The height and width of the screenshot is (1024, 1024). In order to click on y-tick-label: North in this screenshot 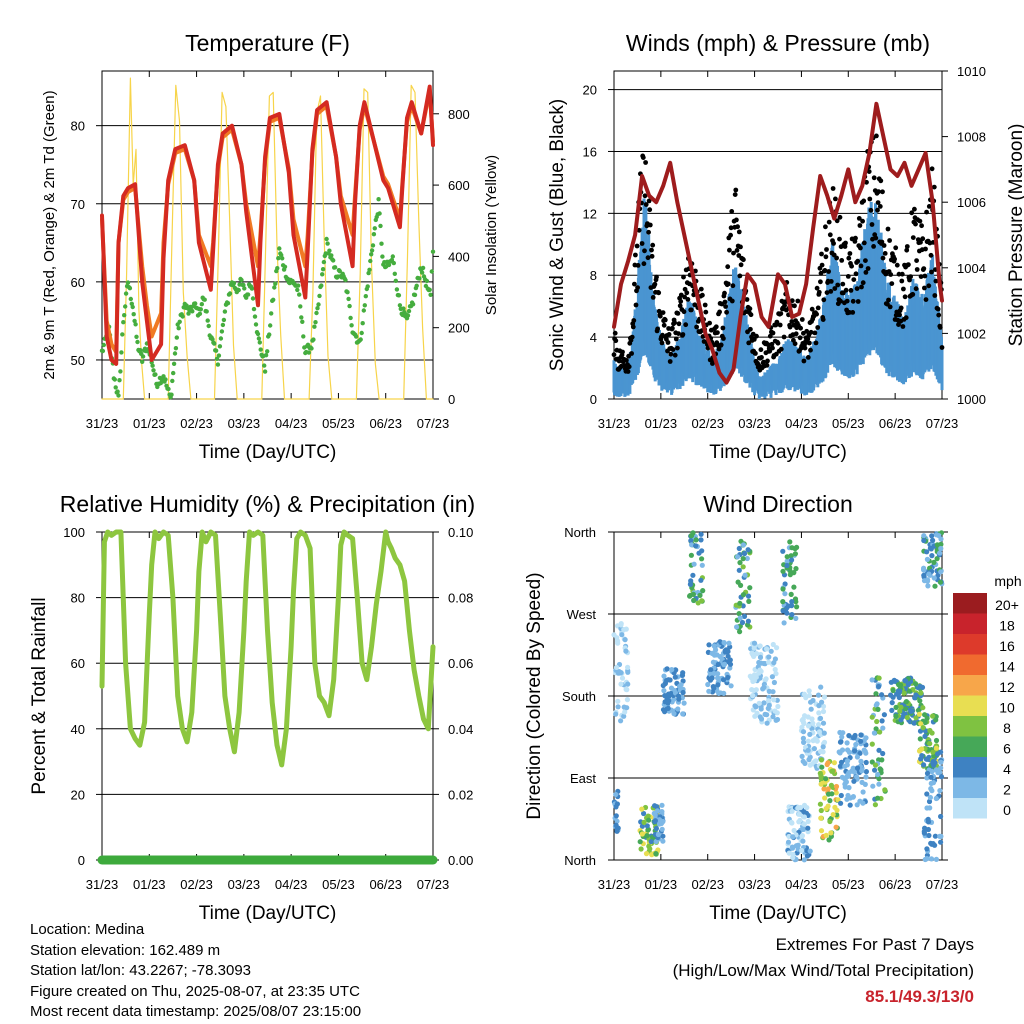, I will do `click(580, 860)`.